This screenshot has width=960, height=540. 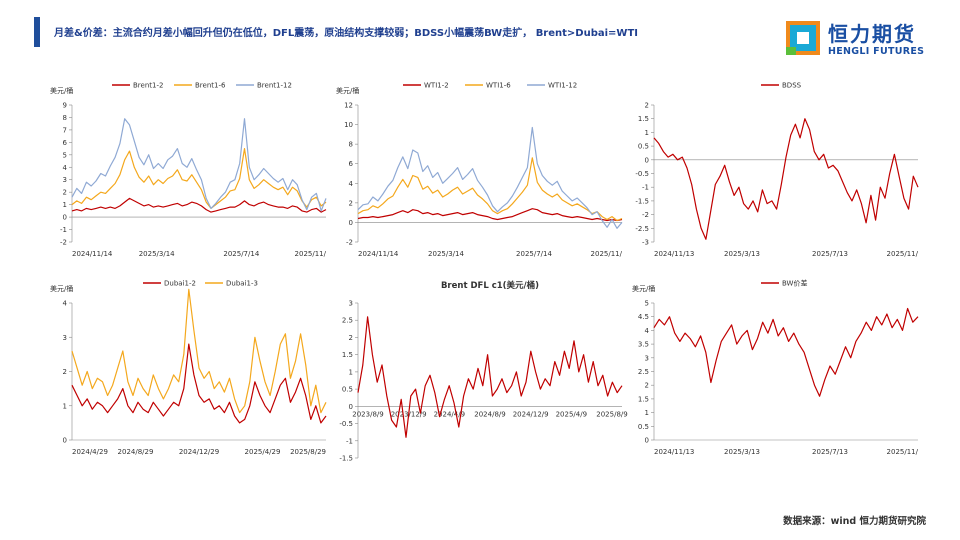 I want to click on x-tick-label: 2025/4/9, so click(x=571, y=414).